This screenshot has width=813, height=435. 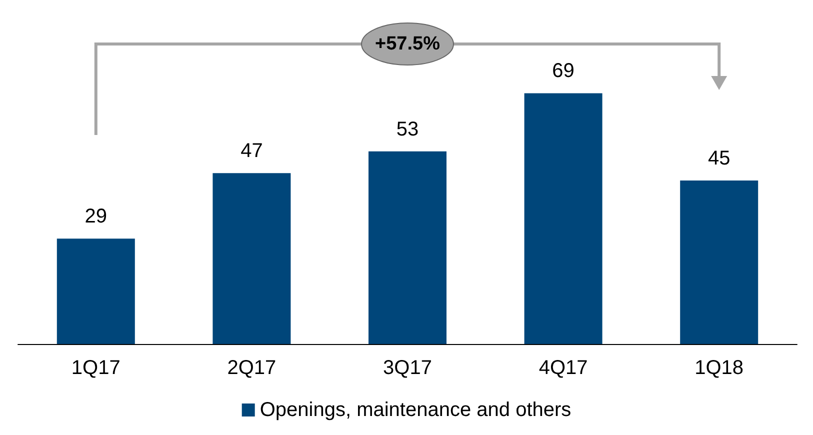 I want to click on x-tick-label: 1Q18, so click(x=719, y=368).